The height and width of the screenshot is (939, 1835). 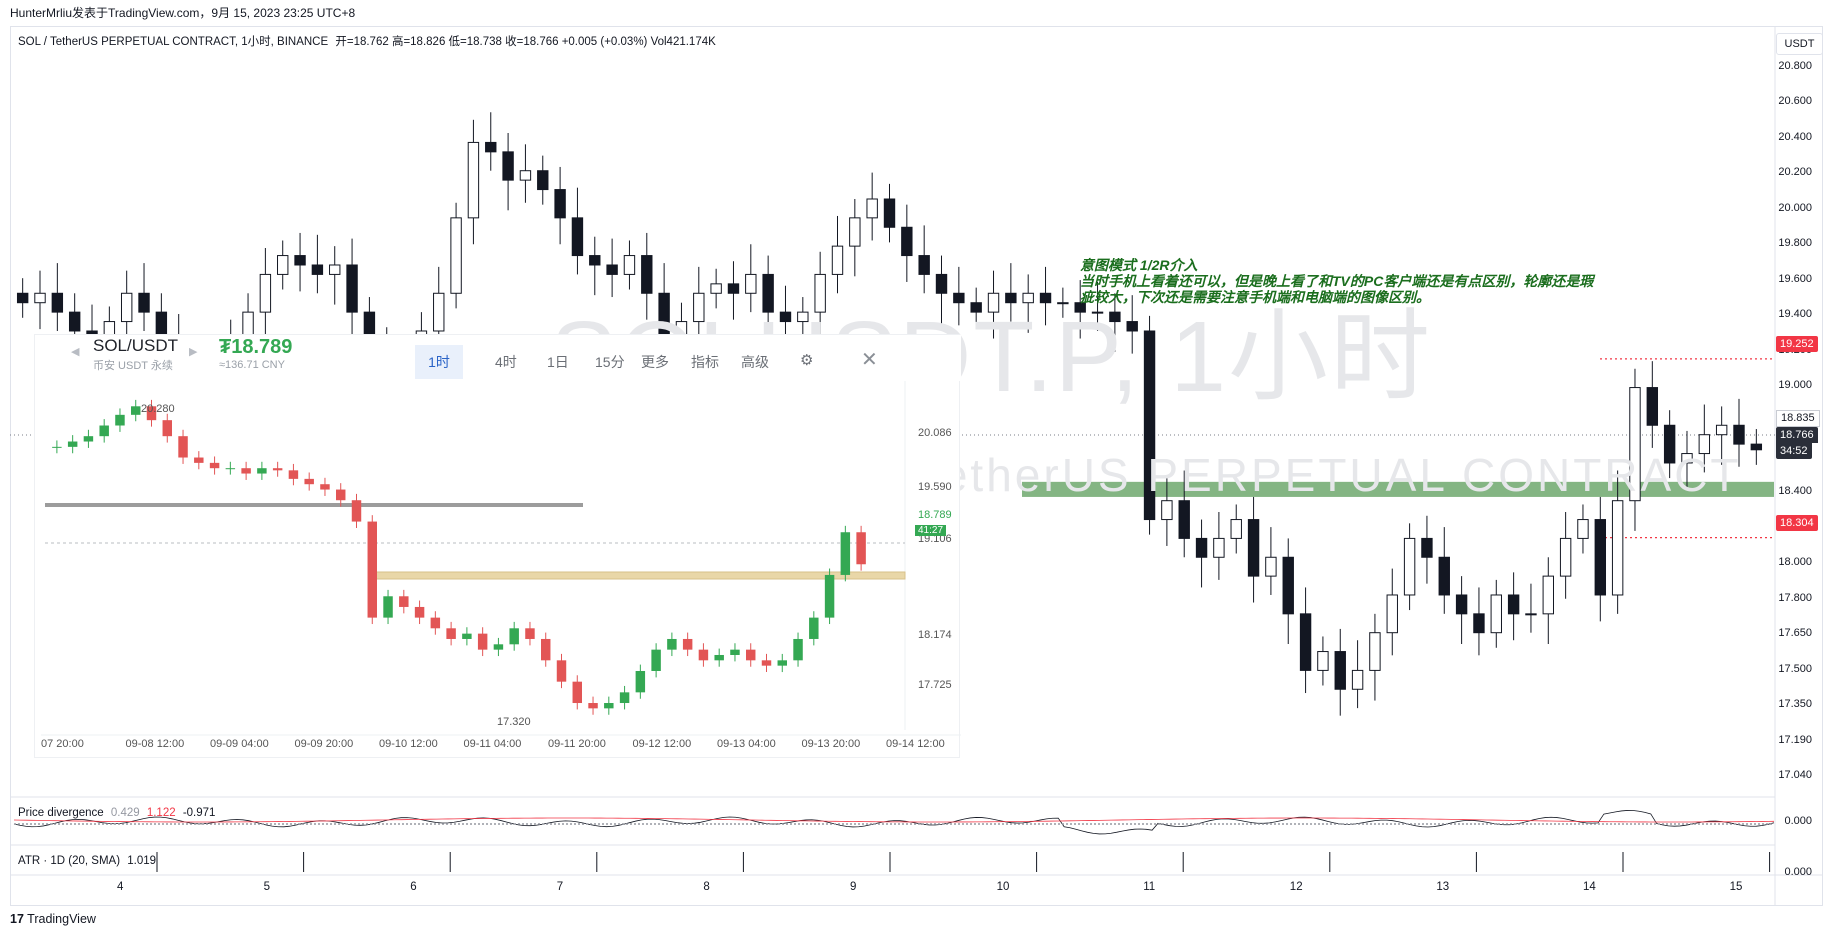 I want to click on divergence-signal-line, so click(x=894, y=820).